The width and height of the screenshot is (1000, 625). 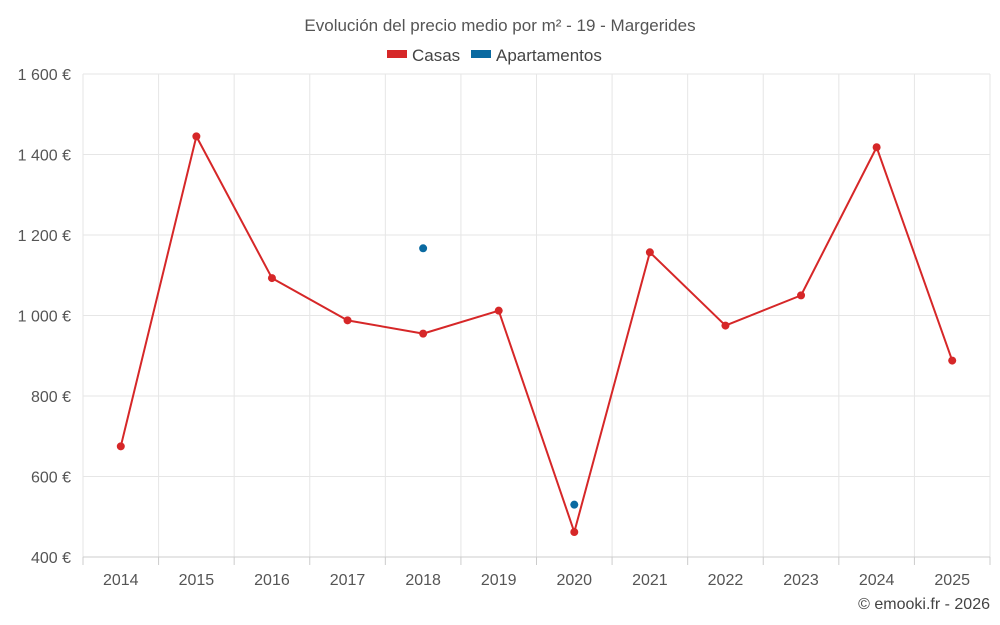 I want to click on x-tick-label: 2024, so click(x=877, y=580).